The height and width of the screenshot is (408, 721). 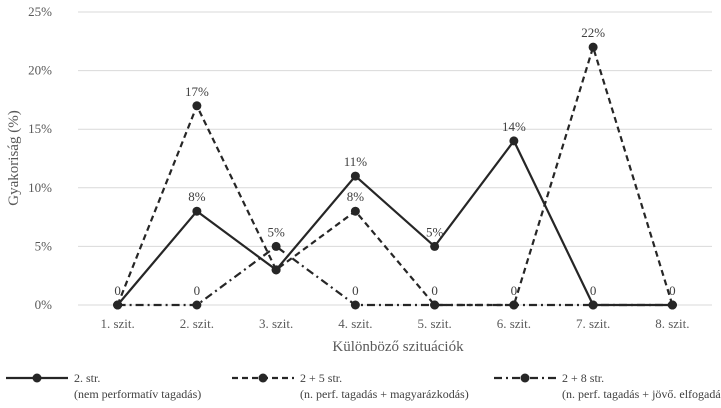 What do you see at coordinates (44, 245) in the screenshot?
I see `y-tick-label: 5%` at bounding box center [44, 245].